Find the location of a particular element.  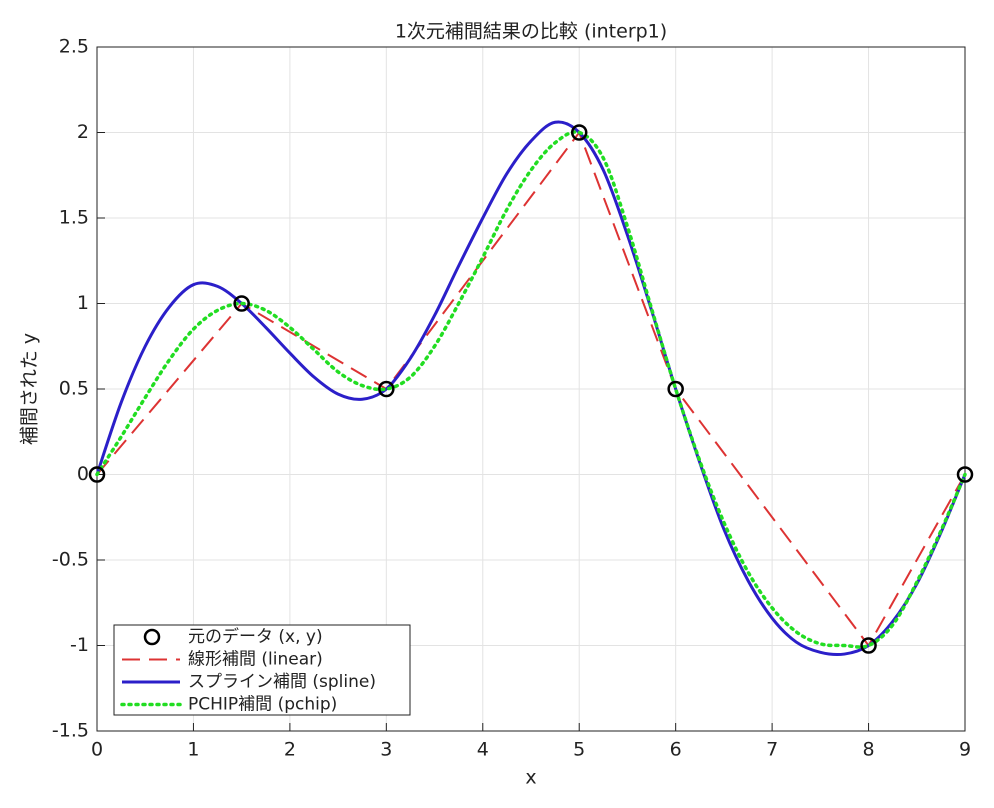

x-tick-label: 7 is located at coordinates (772, 750).